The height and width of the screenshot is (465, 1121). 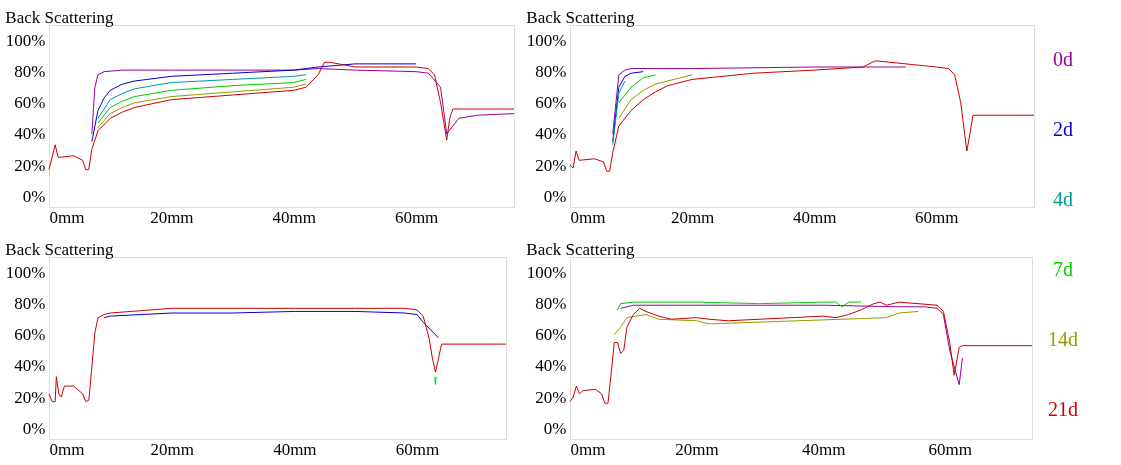 I want to click on text: 0d, so click(x=1063, y=59).